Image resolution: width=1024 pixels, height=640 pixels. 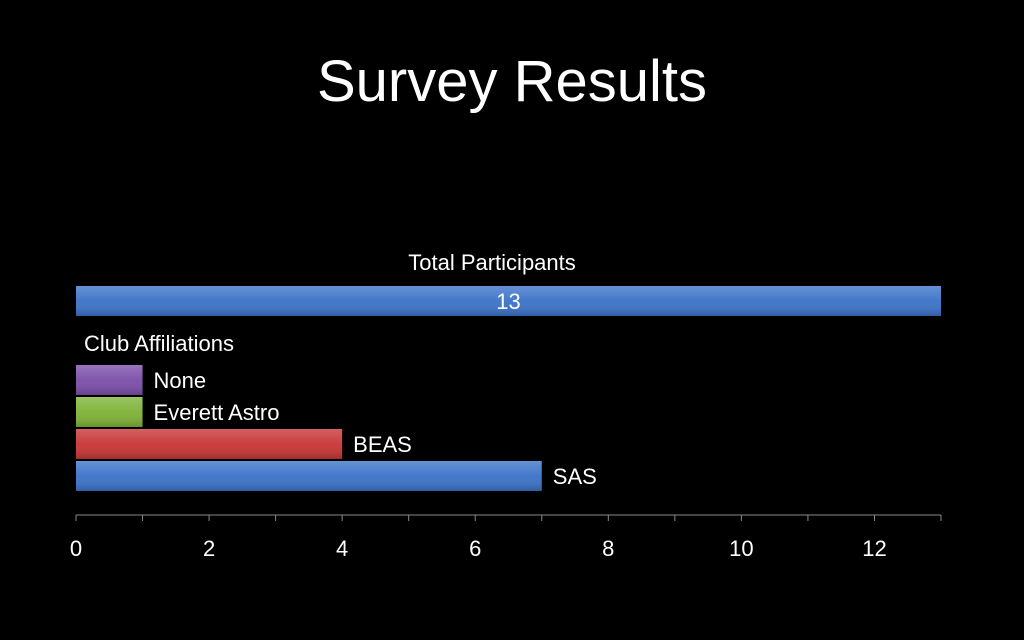 I want to click on x-tick-label: 8, so click(x=608, y=548).